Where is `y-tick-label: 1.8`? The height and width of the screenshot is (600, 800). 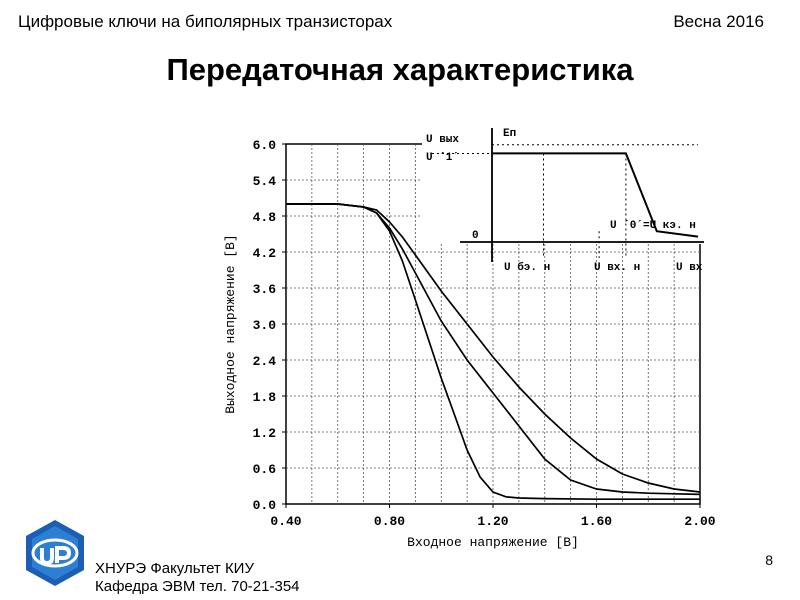 y-tick-label: 1.8 is located at coordinates (265, 397).